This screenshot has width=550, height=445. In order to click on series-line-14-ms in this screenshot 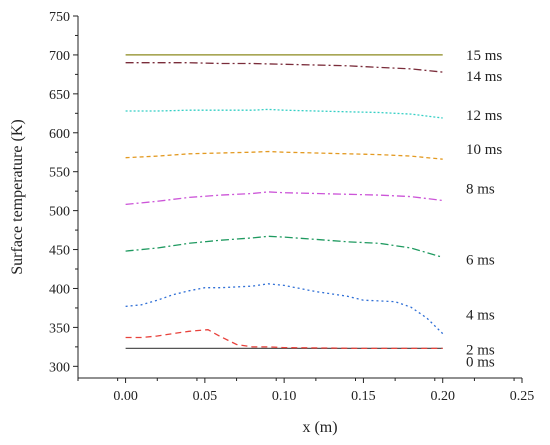, I will do `click(284, 67)`.